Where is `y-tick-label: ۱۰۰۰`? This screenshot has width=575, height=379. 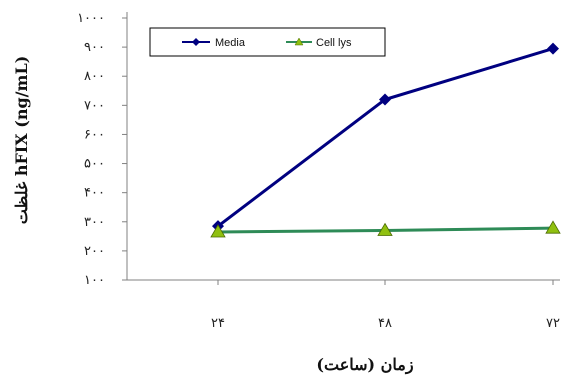 y-tick-label: ۱۰۰۰ is located at coordinates (91, 18).